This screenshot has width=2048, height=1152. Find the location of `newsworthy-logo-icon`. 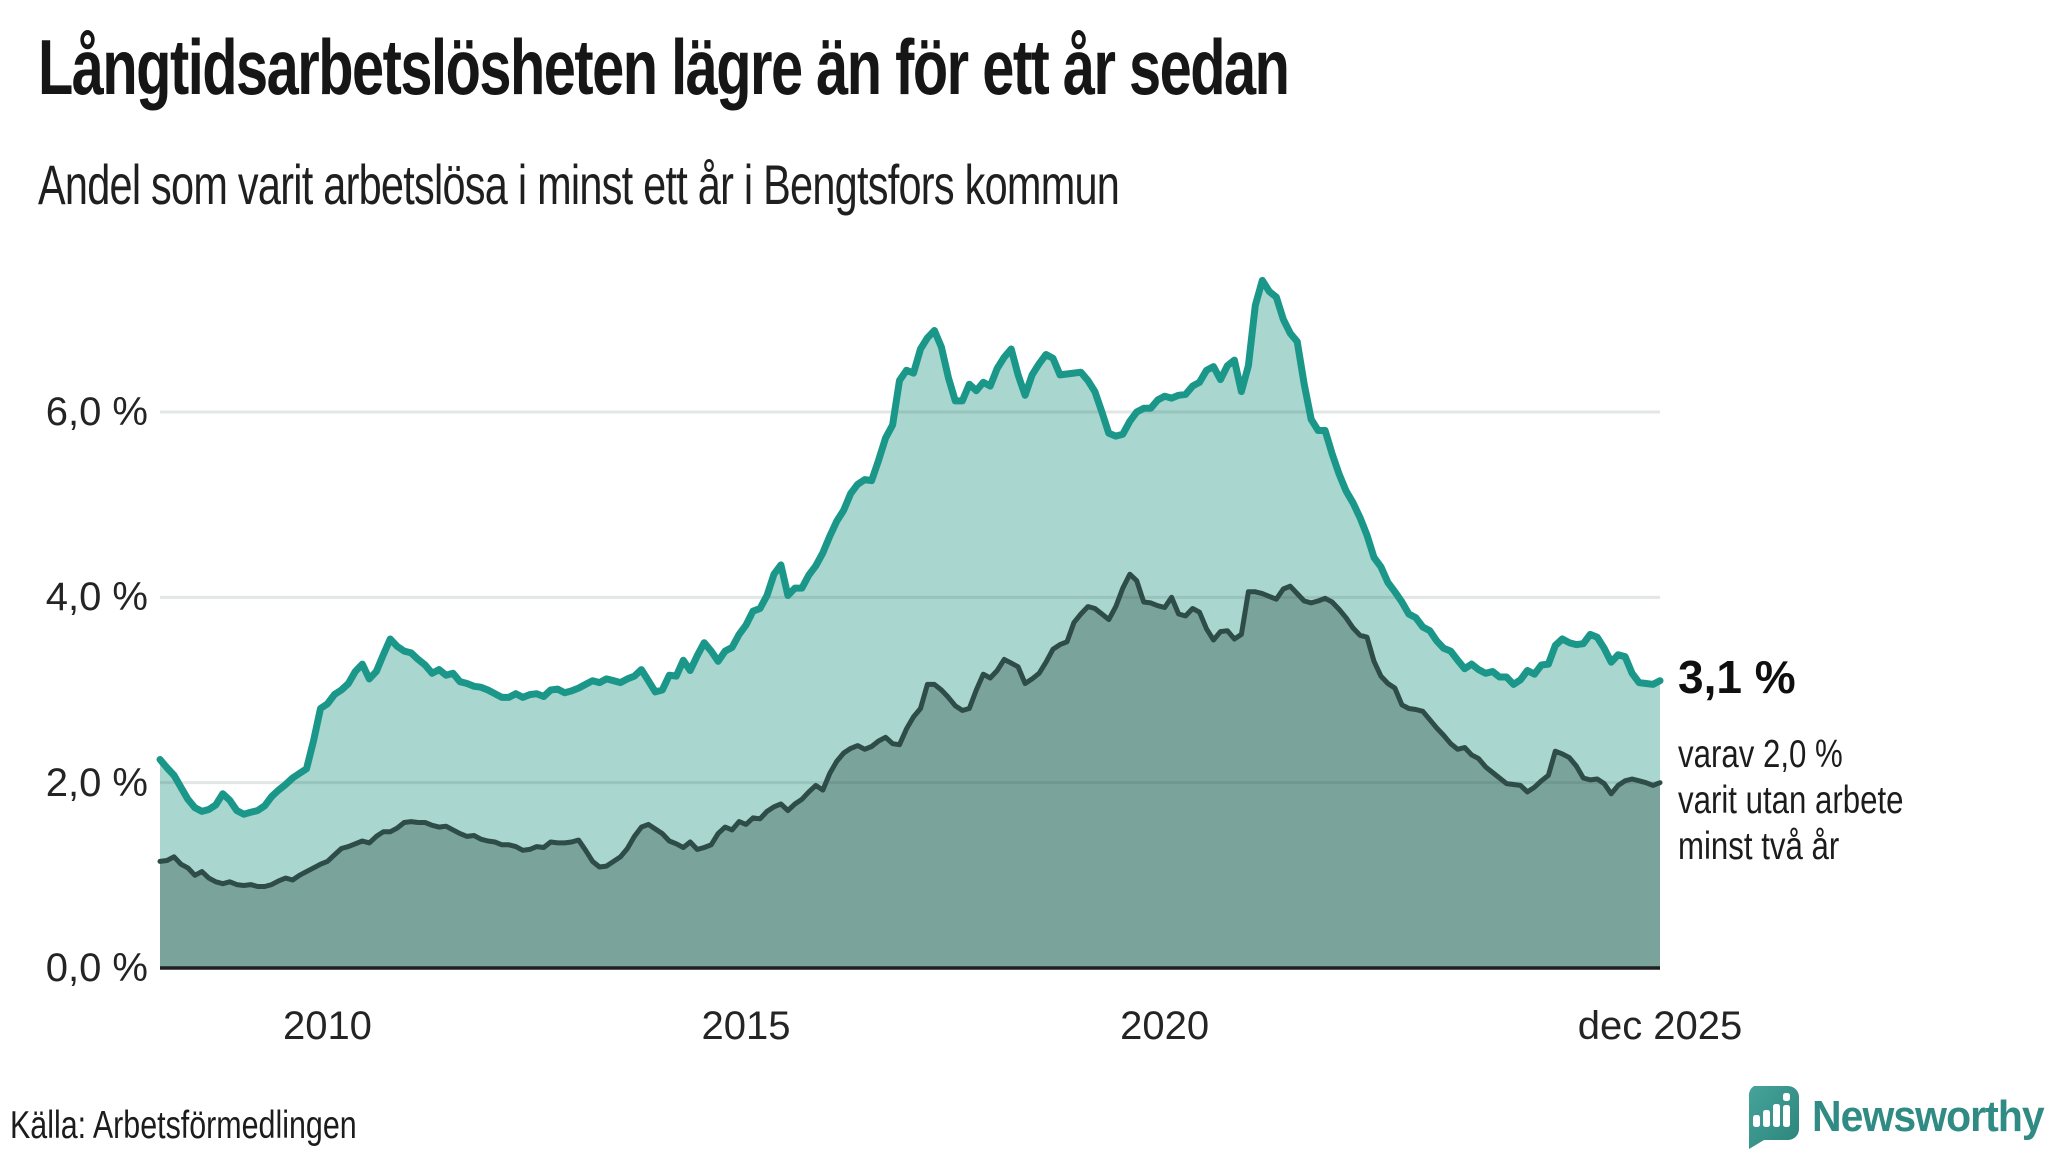

newsworthy-logo-icon is located at coordinates (1773, 1117).